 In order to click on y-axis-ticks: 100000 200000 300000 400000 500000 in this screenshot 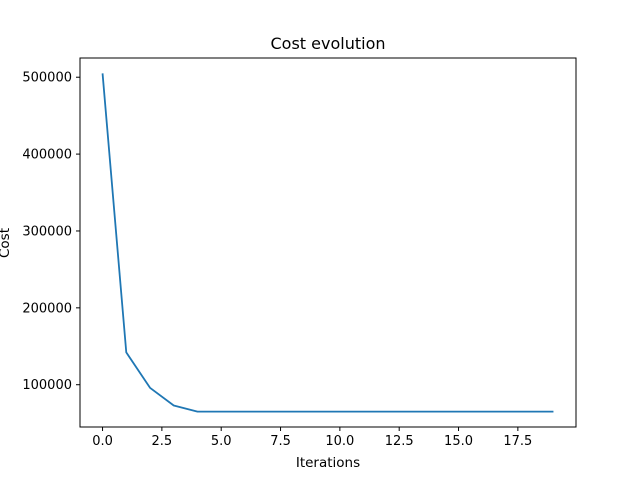, I will do `click(51, 232)`.